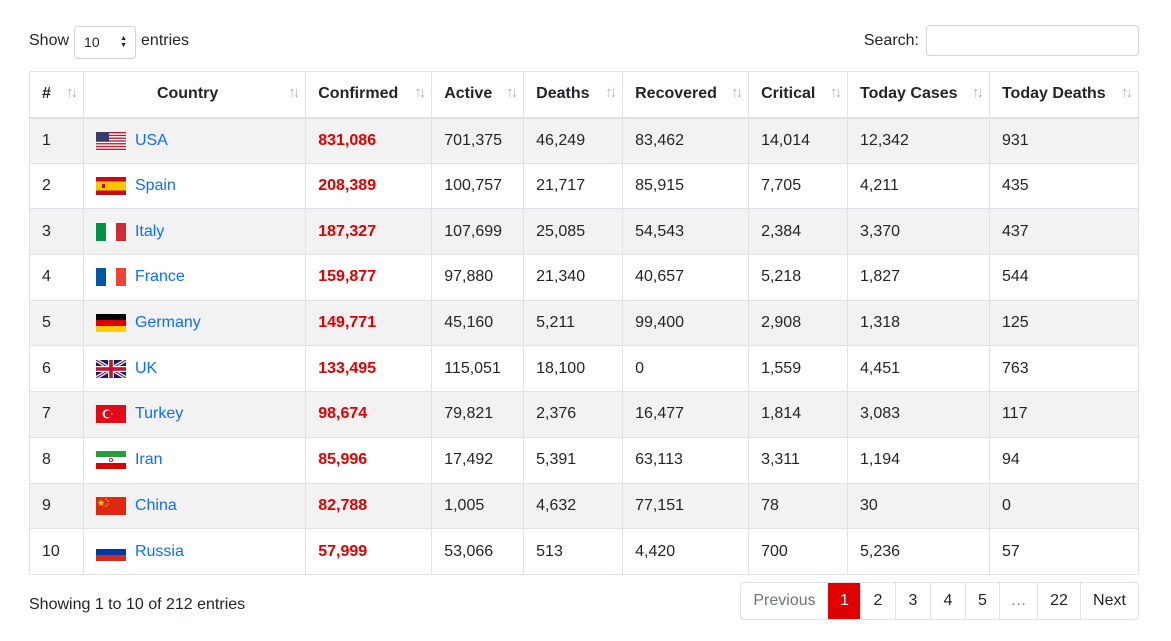 The height and width of the screenshot is (641, 1171). I want to click on country-link: France, so click(159, 277).